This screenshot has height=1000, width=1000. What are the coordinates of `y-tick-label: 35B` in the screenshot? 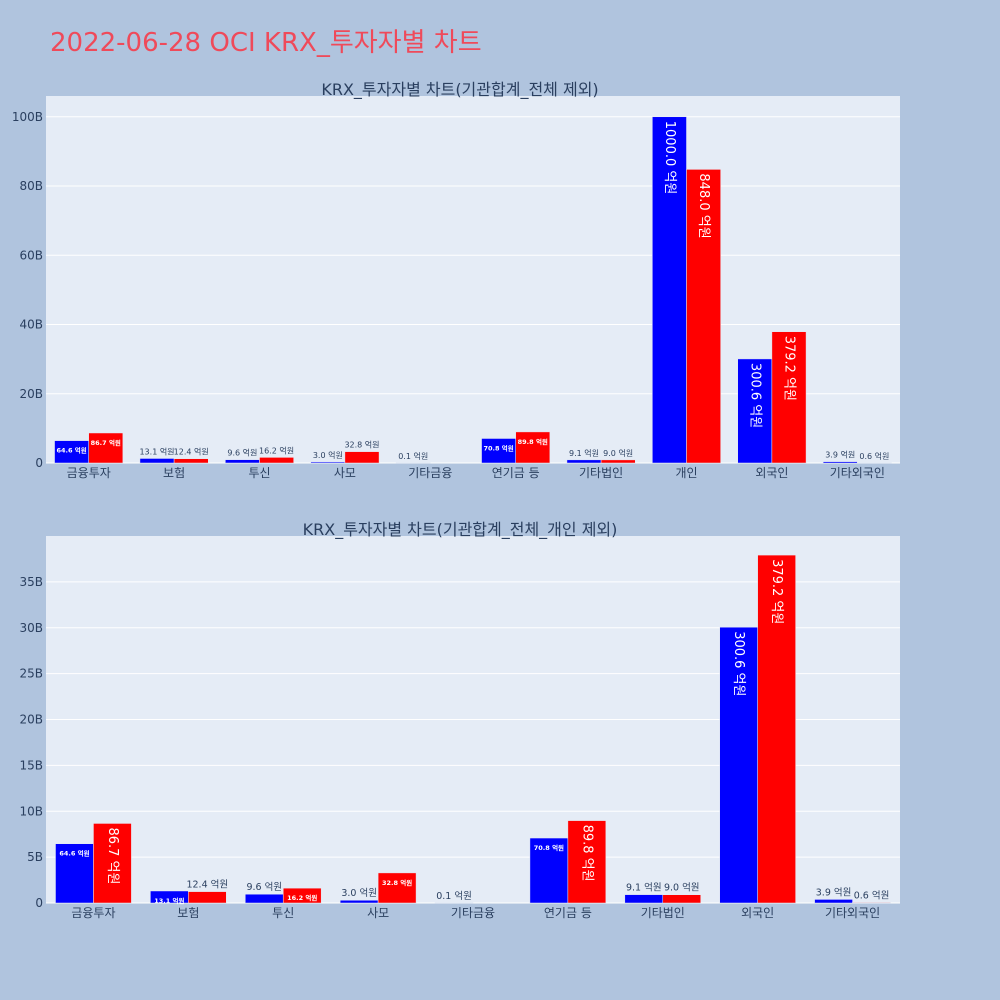 It's located at (31, 582).